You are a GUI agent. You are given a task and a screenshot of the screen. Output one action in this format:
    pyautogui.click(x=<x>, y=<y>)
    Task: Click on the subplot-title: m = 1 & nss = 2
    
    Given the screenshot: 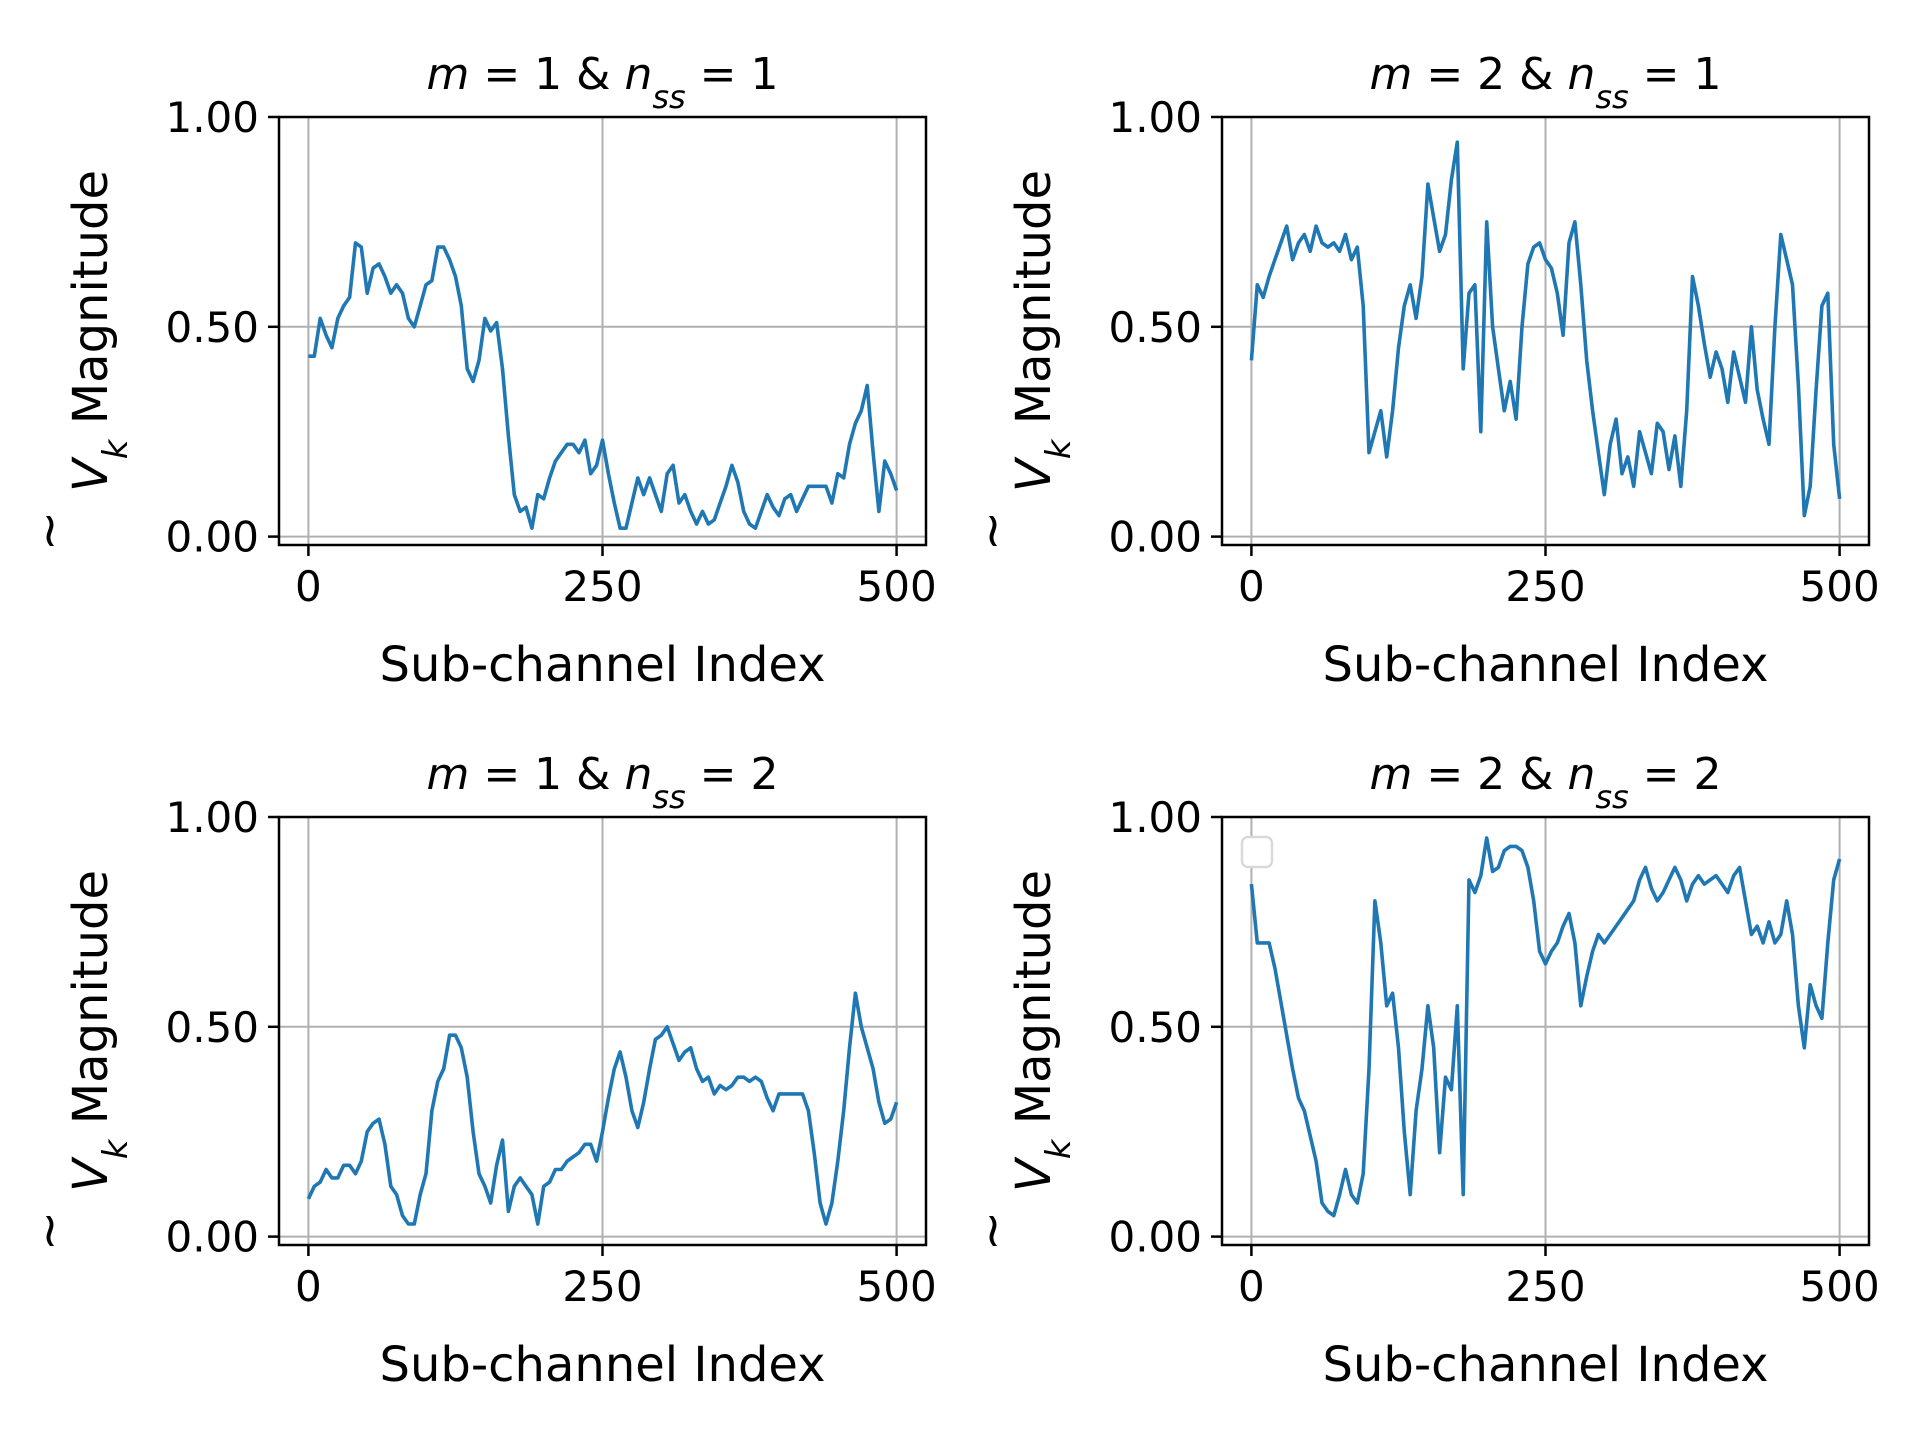 What is the action you would take?
    pyautogui.click(x=602, y=782)
    